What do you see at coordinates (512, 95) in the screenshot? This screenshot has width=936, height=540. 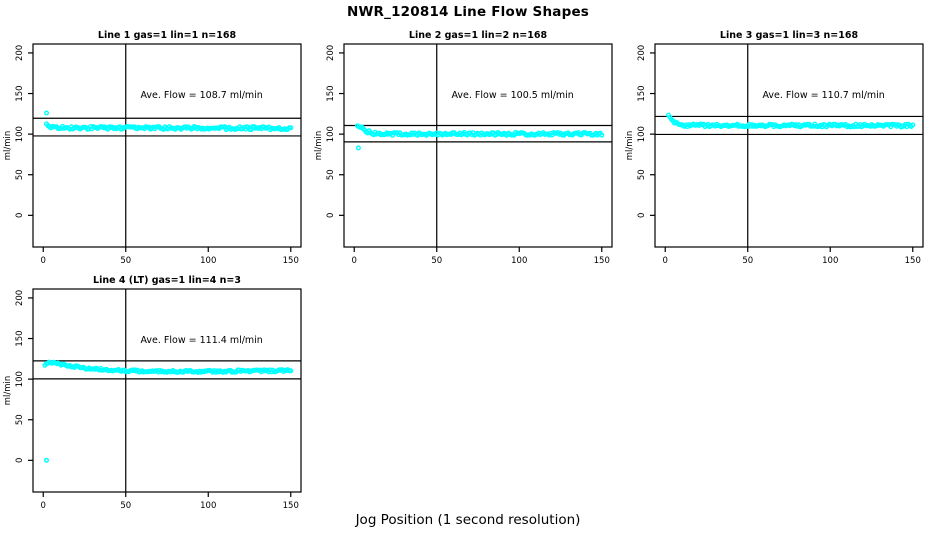 I see `ave-flow-annotation: Ave. Flow = 100.5 ml/min` at bounding box center [512, 95].